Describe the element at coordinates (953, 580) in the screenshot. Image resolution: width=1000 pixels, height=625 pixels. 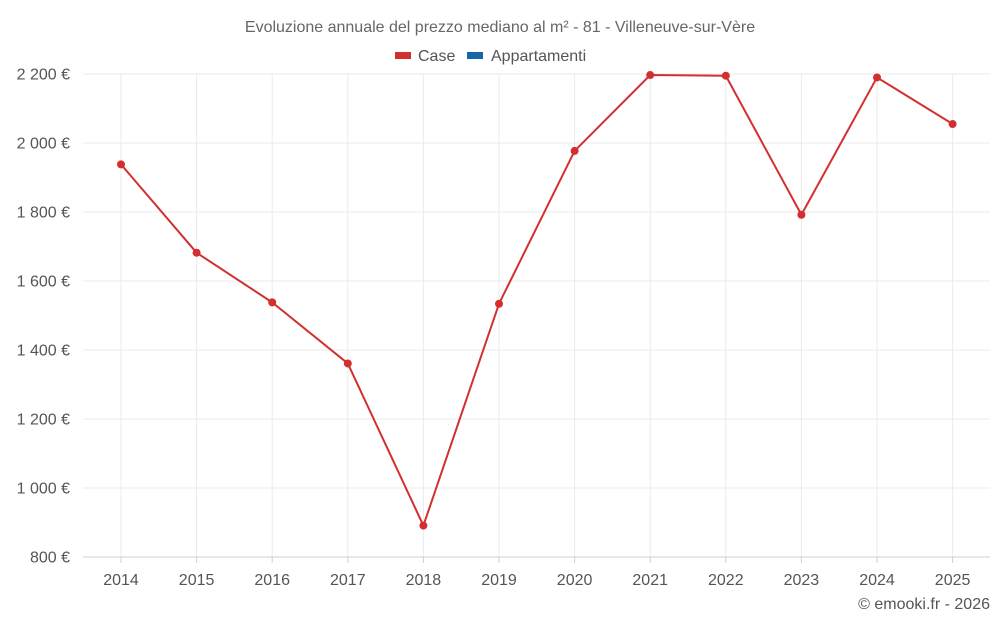
I see `x-tick-label: 2025` at that location.